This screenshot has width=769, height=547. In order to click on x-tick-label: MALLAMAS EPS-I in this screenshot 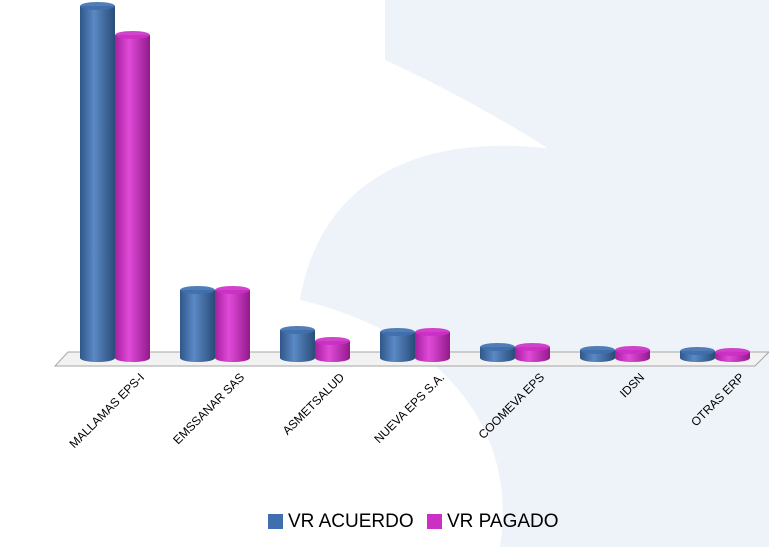, I will do `click(106, 410)`.